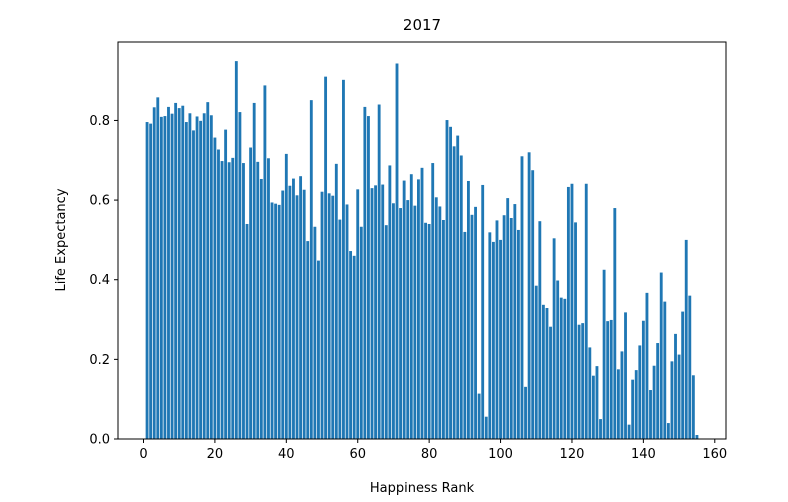  What do you see at coordinates (99, 440) in the screenshot?
I see `y-tick-label: 0.0` at bounding box center [99, 440].